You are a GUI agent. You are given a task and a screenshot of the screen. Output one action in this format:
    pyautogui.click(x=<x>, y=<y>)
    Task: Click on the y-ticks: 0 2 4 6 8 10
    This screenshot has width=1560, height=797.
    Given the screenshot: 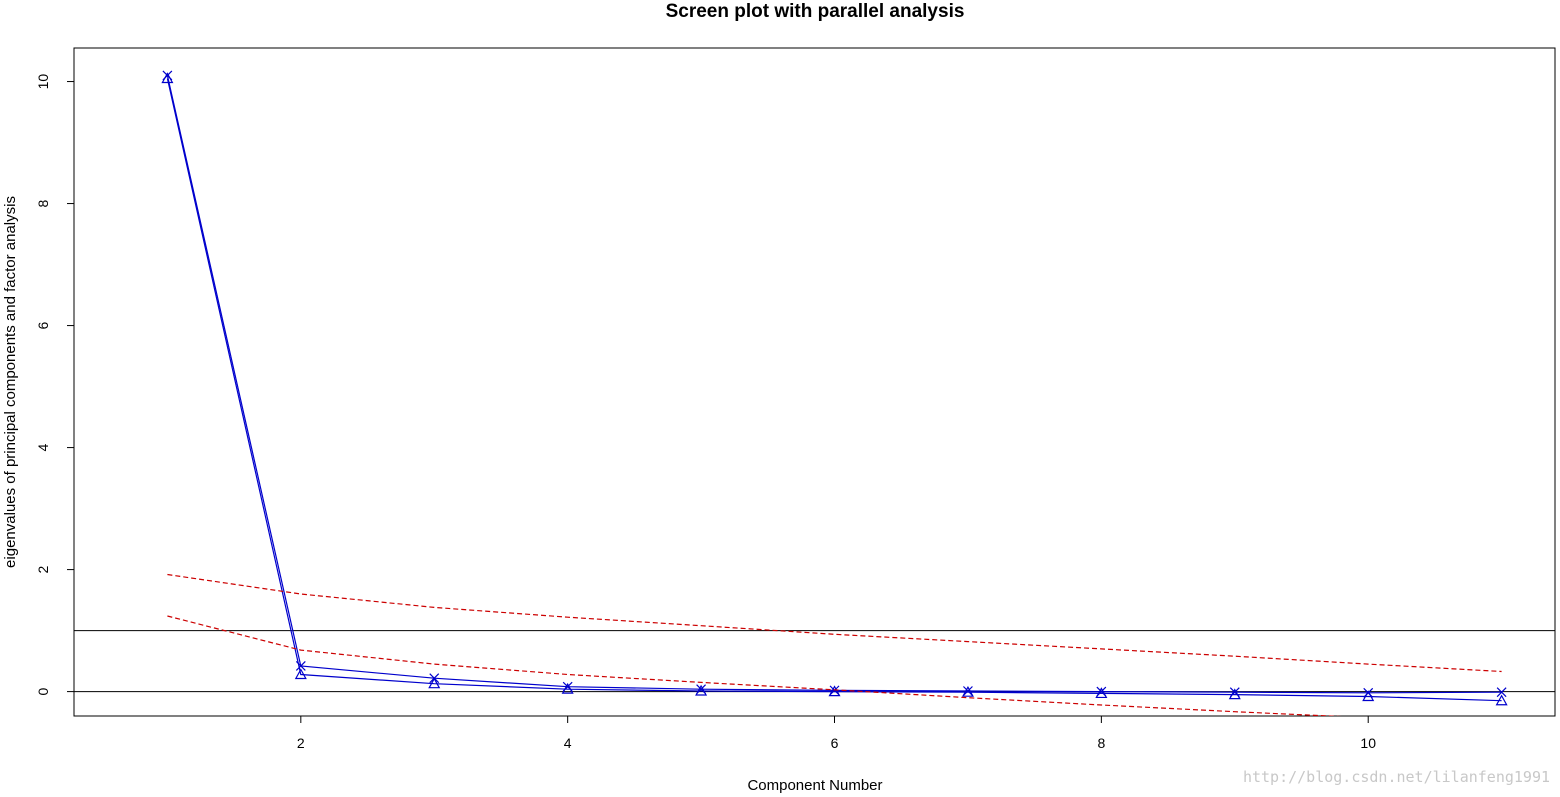 What is the action you would take?
    pyautogui.click(x=54, y=384)
    